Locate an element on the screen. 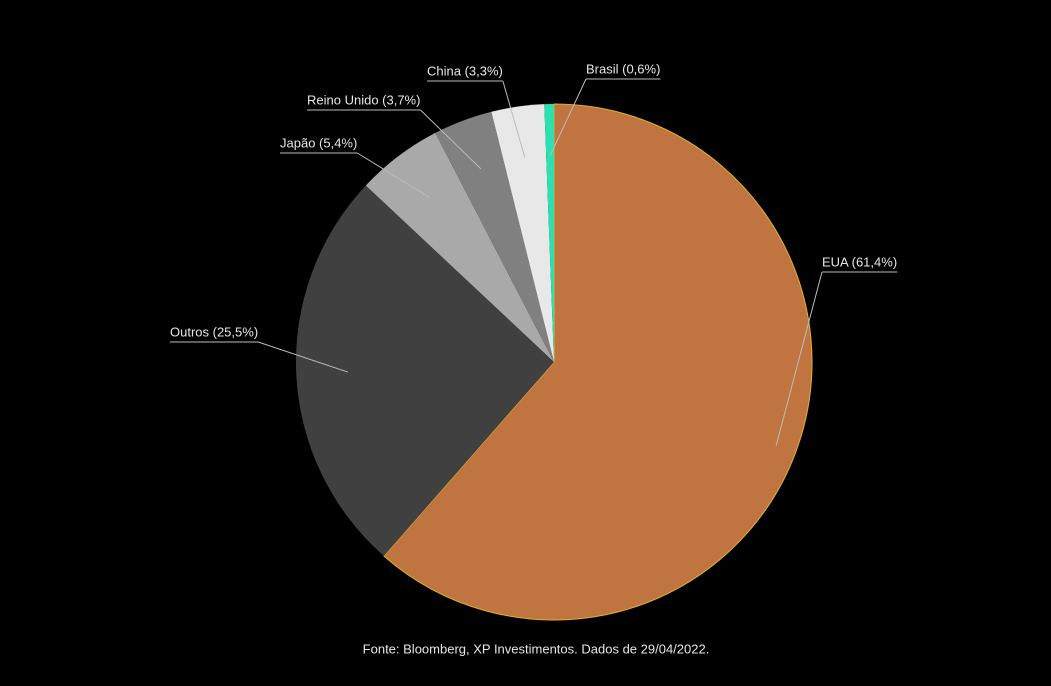 This screenshot has width=1051, height=686. slice-label: EUA (61,4%) is located at coordinates (859, 261).